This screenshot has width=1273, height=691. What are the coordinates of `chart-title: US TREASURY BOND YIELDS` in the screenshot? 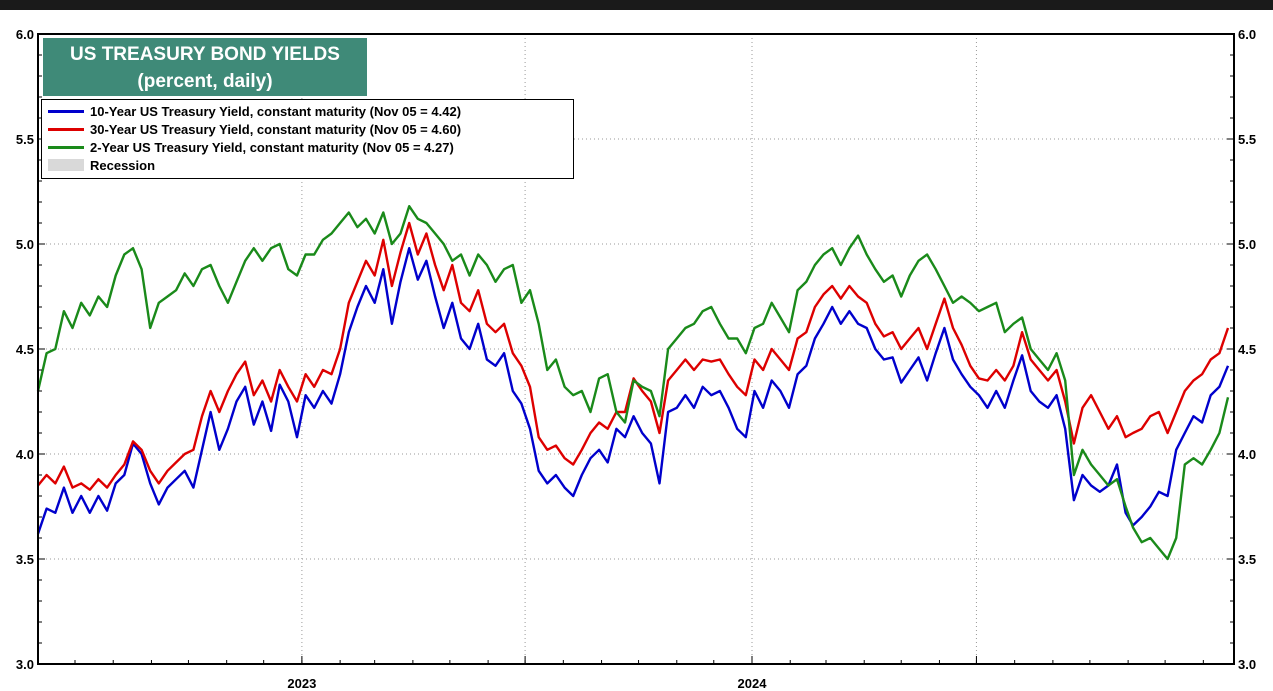 It's located at (205, 54).